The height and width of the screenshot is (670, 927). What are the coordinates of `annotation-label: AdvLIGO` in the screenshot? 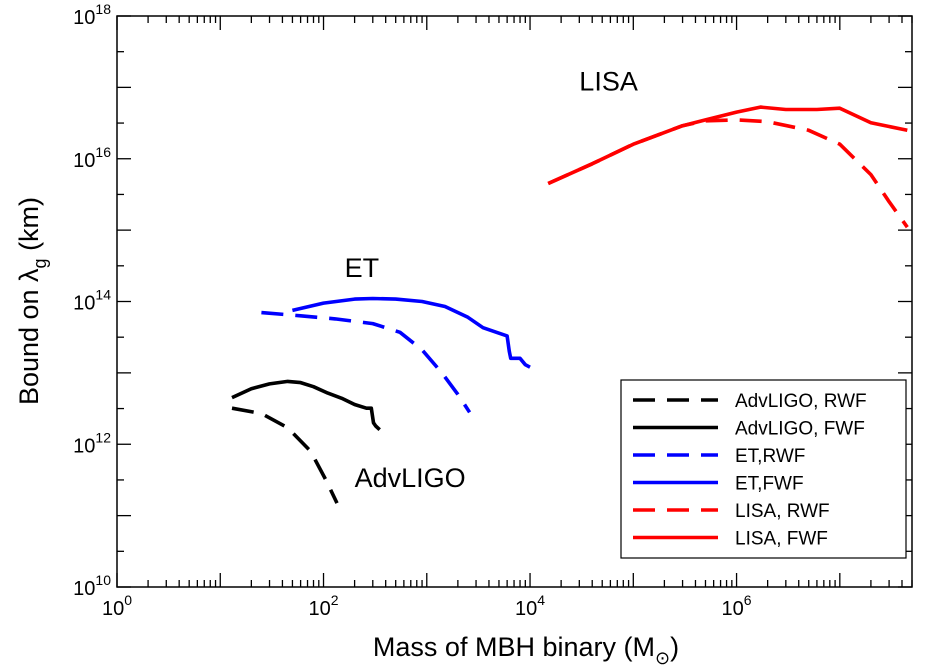 It's located at (410, 478).